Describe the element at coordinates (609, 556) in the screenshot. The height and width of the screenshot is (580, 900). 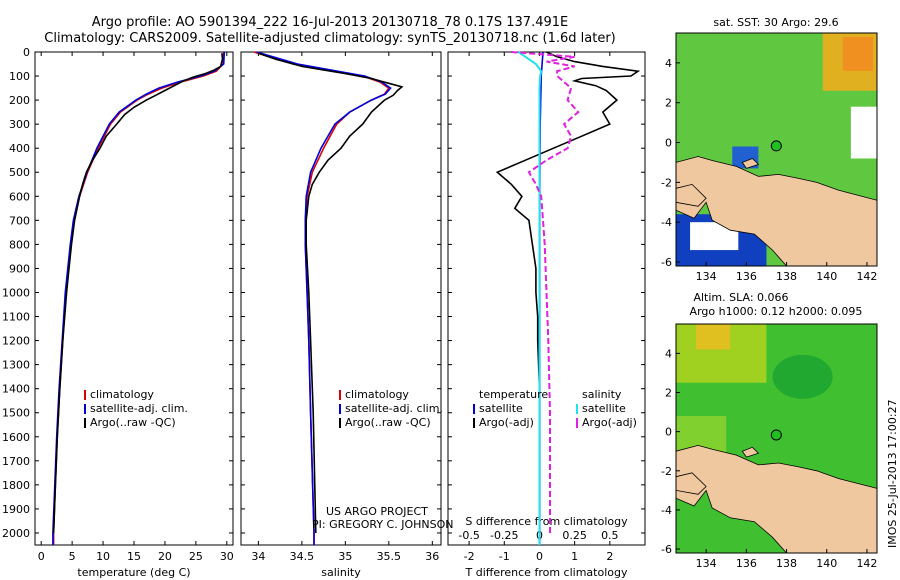
I see `x-tick-label: 2` at that location.